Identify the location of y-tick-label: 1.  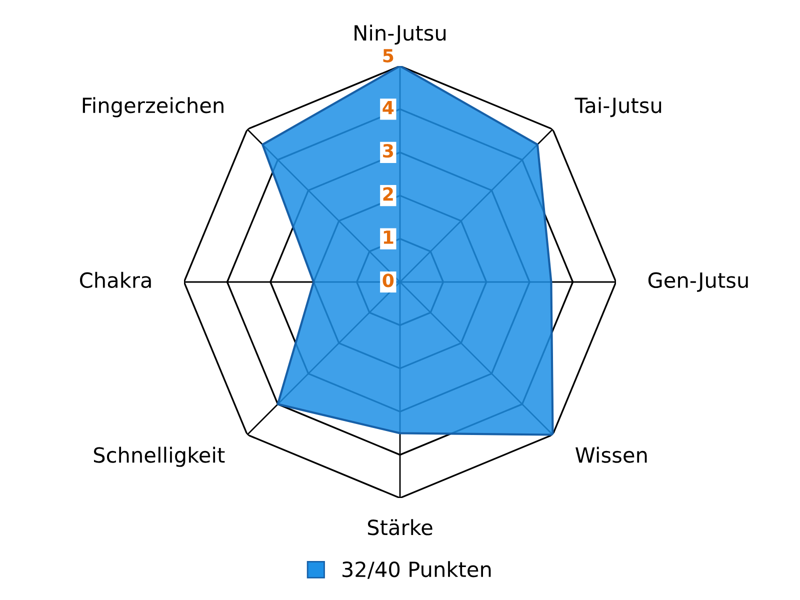
(389, 237).